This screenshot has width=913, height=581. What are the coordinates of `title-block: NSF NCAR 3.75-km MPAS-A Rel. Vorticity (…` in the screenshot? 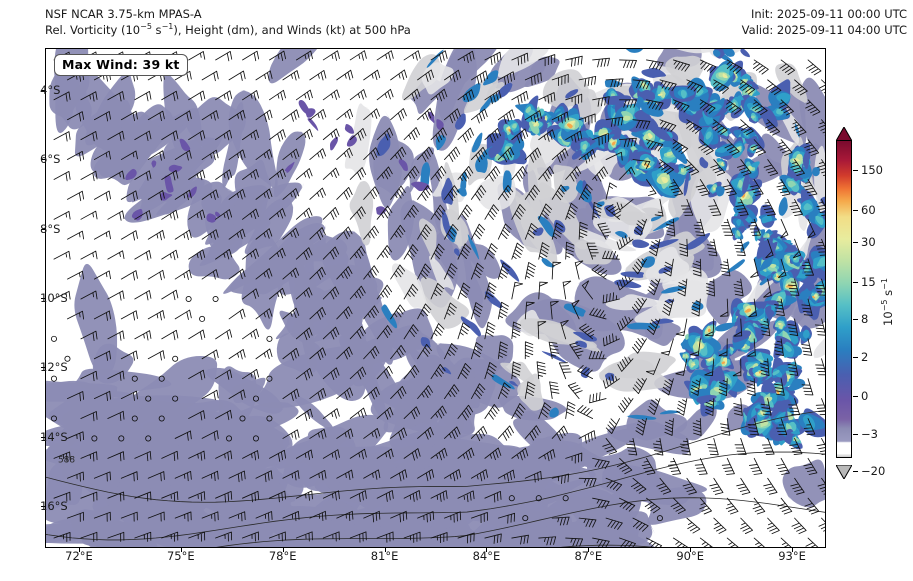 It's located at (228, 22).